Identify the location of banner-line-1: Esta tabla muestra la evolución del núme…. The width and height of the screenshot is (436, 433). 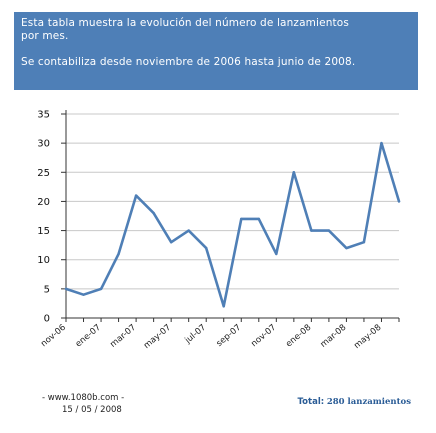
(185, 23).